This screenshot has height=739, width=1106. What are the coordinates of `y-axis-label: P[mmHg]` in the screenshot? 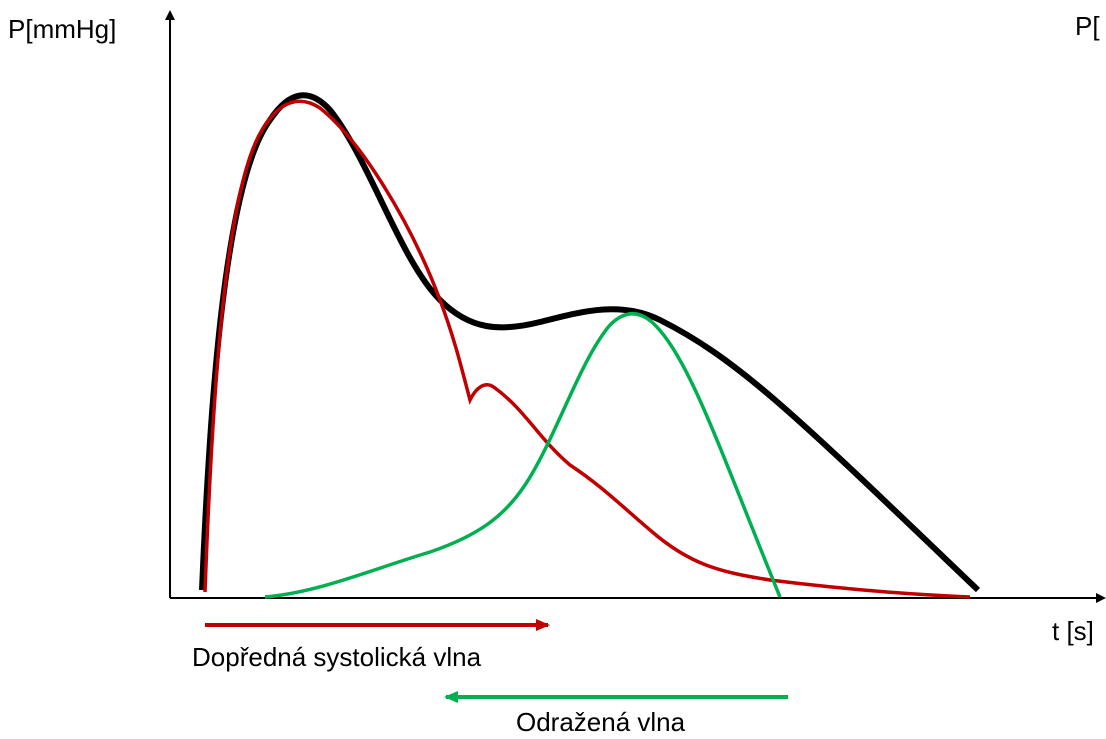 It's located at (62, 29).